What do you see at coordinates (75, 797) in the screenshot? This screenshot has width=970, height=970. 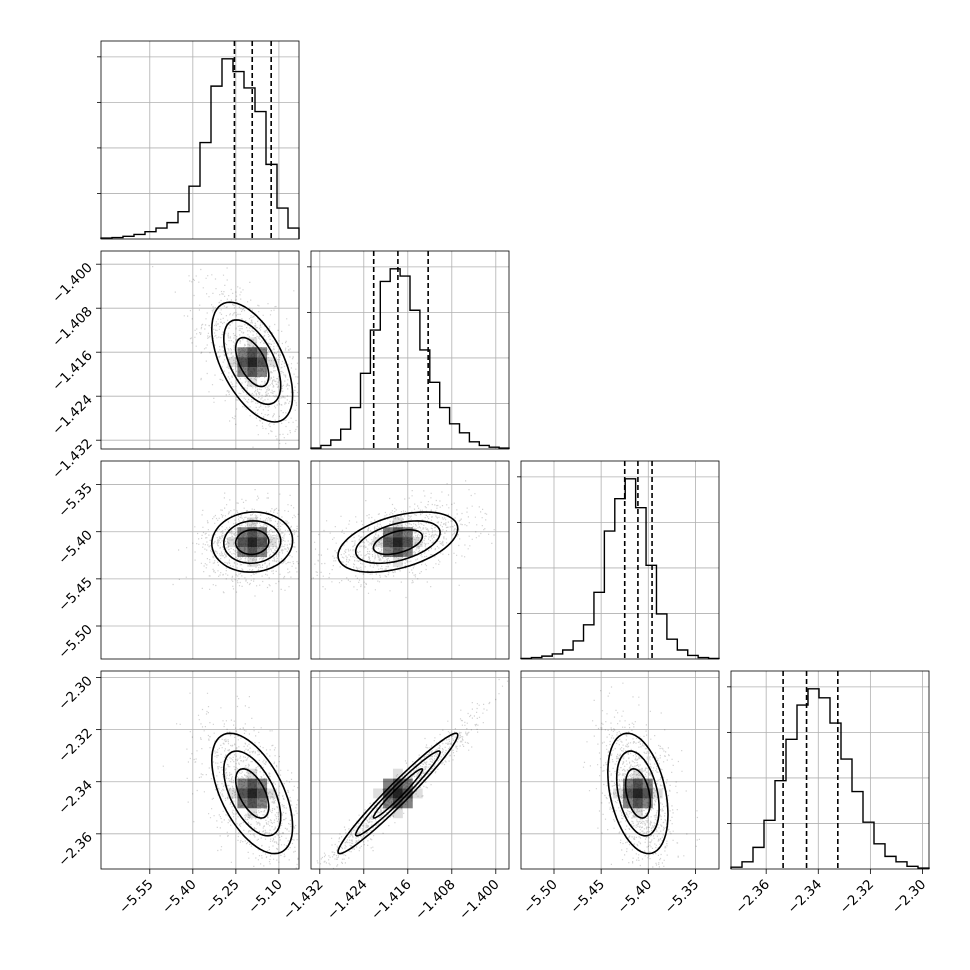 I see `y-tick-label: −2.34` at bounding box center [75, 797].